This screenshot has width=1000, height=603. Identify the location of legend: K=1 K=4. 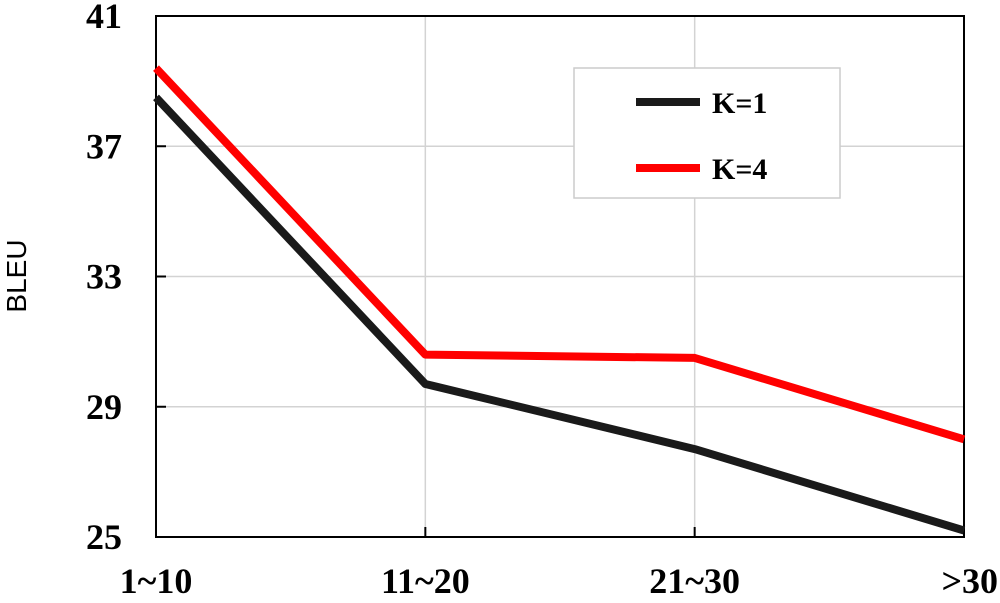
(707, 133).